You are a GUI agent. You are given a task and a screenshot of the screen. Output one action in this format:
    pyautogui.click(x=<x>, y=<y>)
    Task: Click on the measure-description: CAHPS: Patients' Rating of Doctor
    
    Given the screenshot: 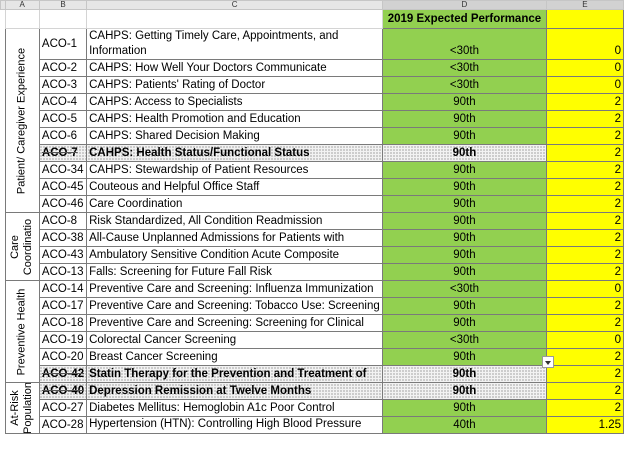 What is the action you would take?
    pyautogui.click(x=235, y=85)
    